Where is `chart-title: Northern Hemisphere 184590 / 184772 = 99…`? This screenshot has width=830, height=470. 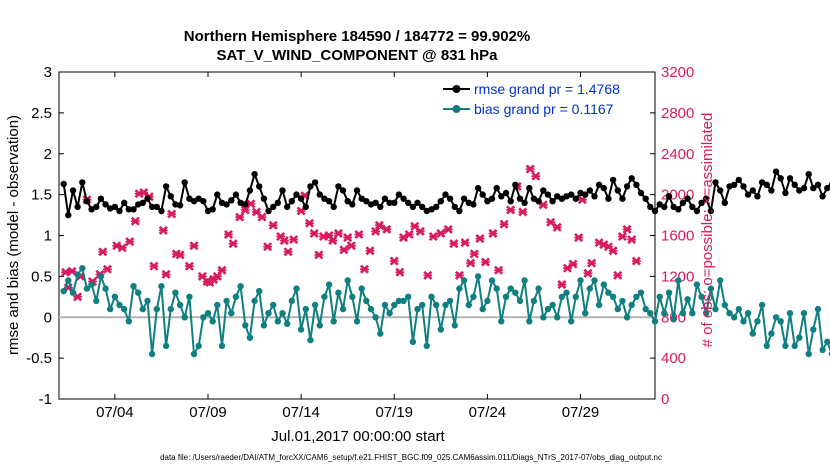
chart-title: Northern Hemisphere 184590 / 184772 = 99… is located at coordinates (357, 36).